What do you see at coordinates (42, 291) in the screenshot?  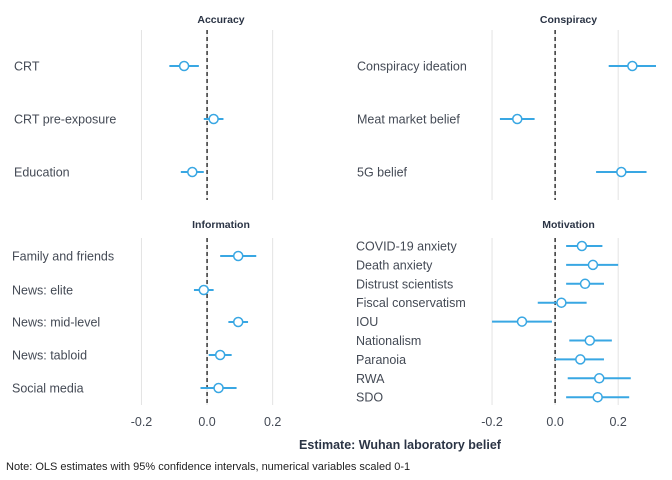 I see `term-label: News: elite` at bounding box center [42, 291].